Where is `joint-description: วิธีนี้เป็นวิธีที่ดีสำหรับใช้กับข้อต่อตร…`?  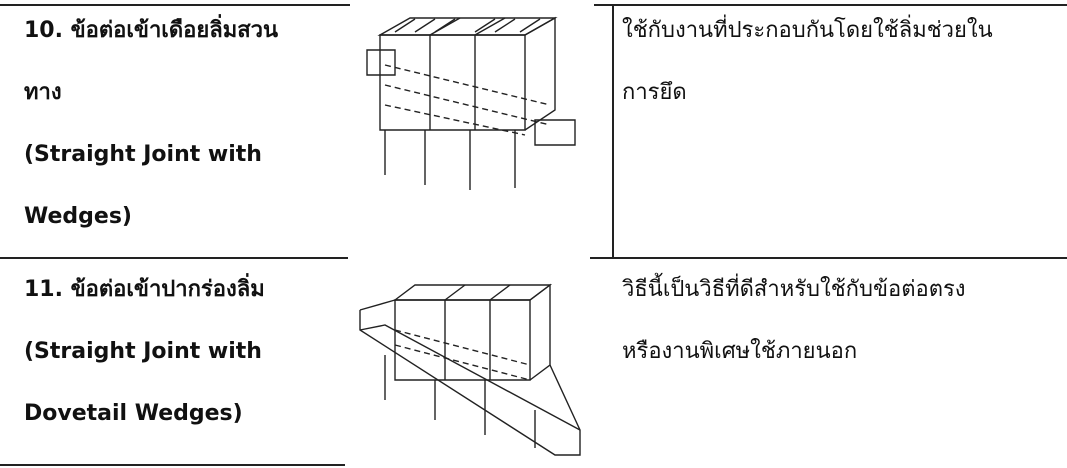
joint-description: วิธีนี้เป็นวิธีที่ดีสำหรับใช้กับข้อต่อตร… is located at coordinates (794, 289).